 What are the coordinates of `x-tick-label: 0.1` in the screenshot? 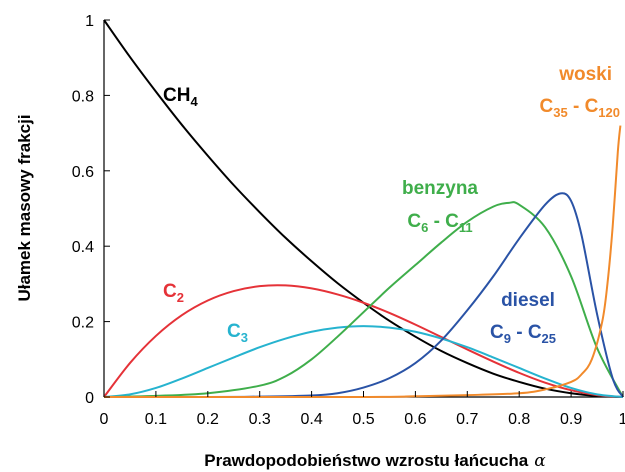 It's located at (156, 419).